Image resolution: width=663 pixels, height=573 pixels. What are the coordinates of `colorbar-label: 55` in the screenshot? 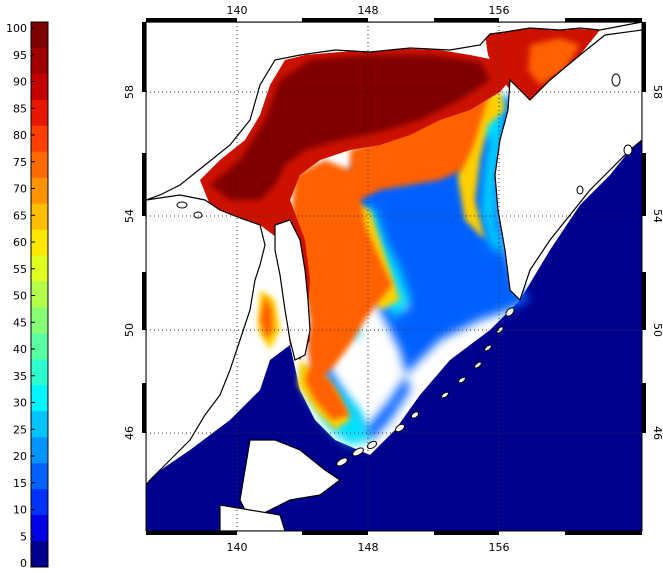 It's located at (20, 269).